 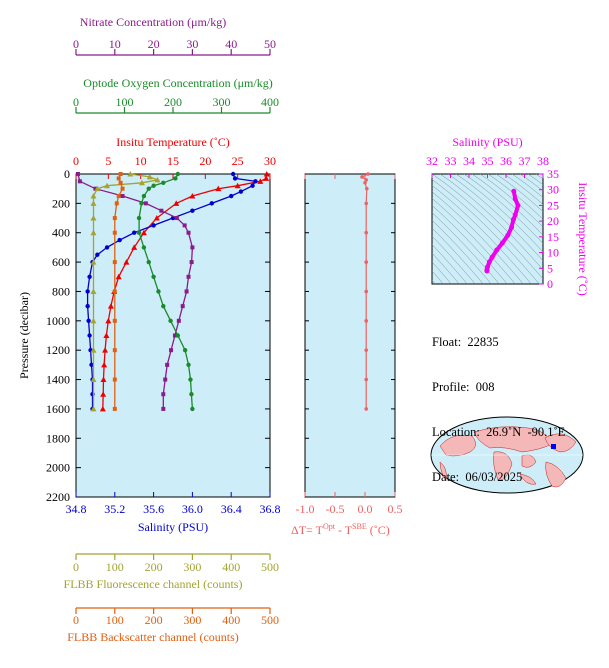 What do you see at coordinates (506, 161) in the screenshot?
I see `ts-salinity-tick-label: 36` at bounding box center [506, 161].